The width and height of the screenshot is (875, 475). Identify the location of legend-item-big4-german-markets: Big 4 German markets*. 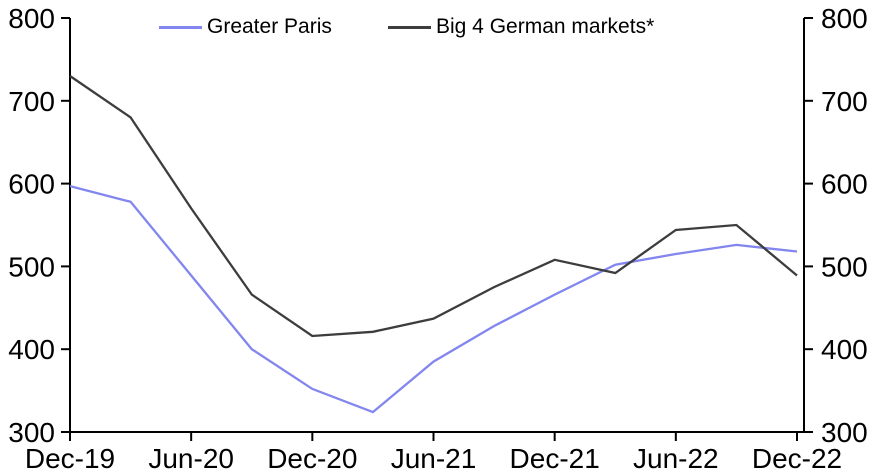
(521, 27).